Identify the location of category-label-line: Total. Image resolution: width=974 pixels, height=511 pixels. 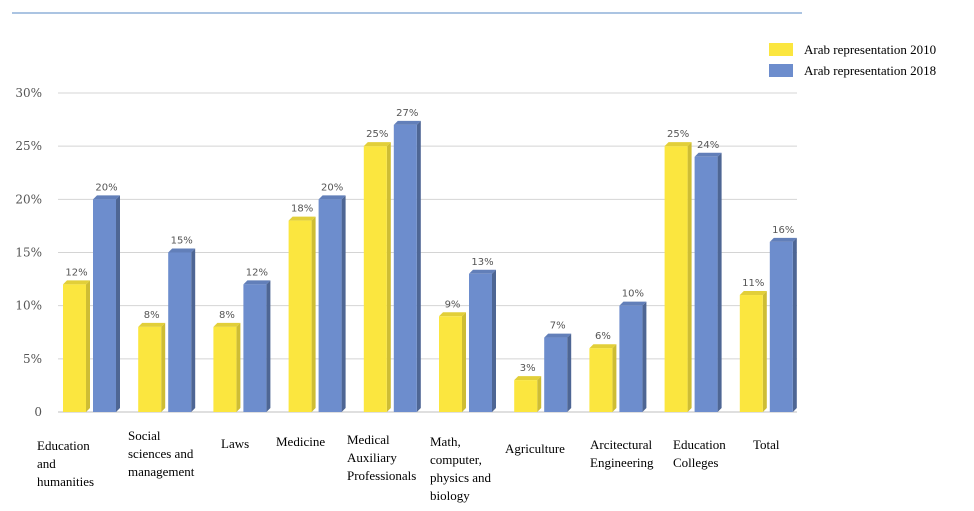
(766, 444).